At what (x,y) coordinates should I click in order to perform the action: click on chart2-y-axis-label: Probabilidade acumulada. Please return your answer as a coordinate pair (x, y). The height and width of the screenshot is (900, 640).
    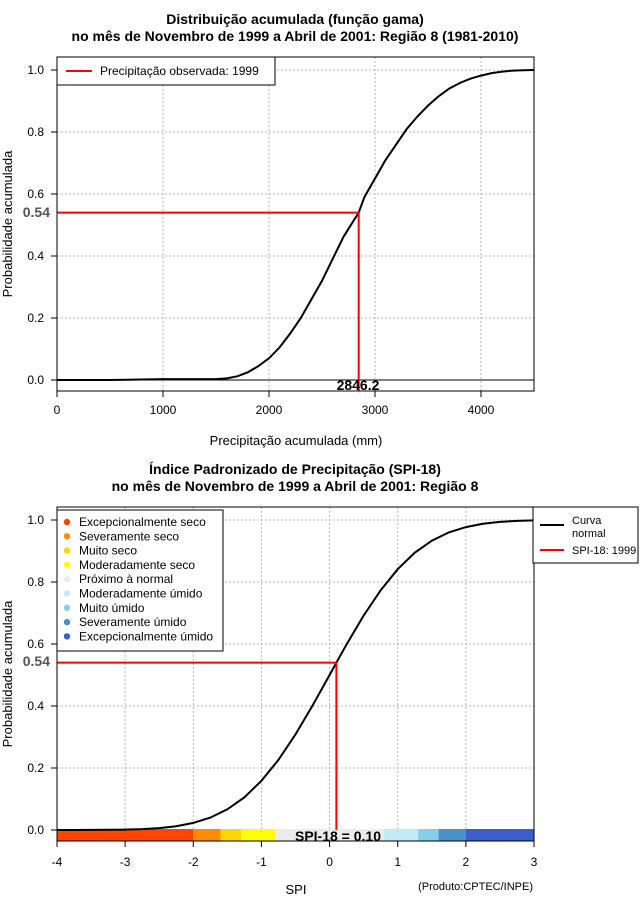
    Looking at the image, I should click on (7, 673).